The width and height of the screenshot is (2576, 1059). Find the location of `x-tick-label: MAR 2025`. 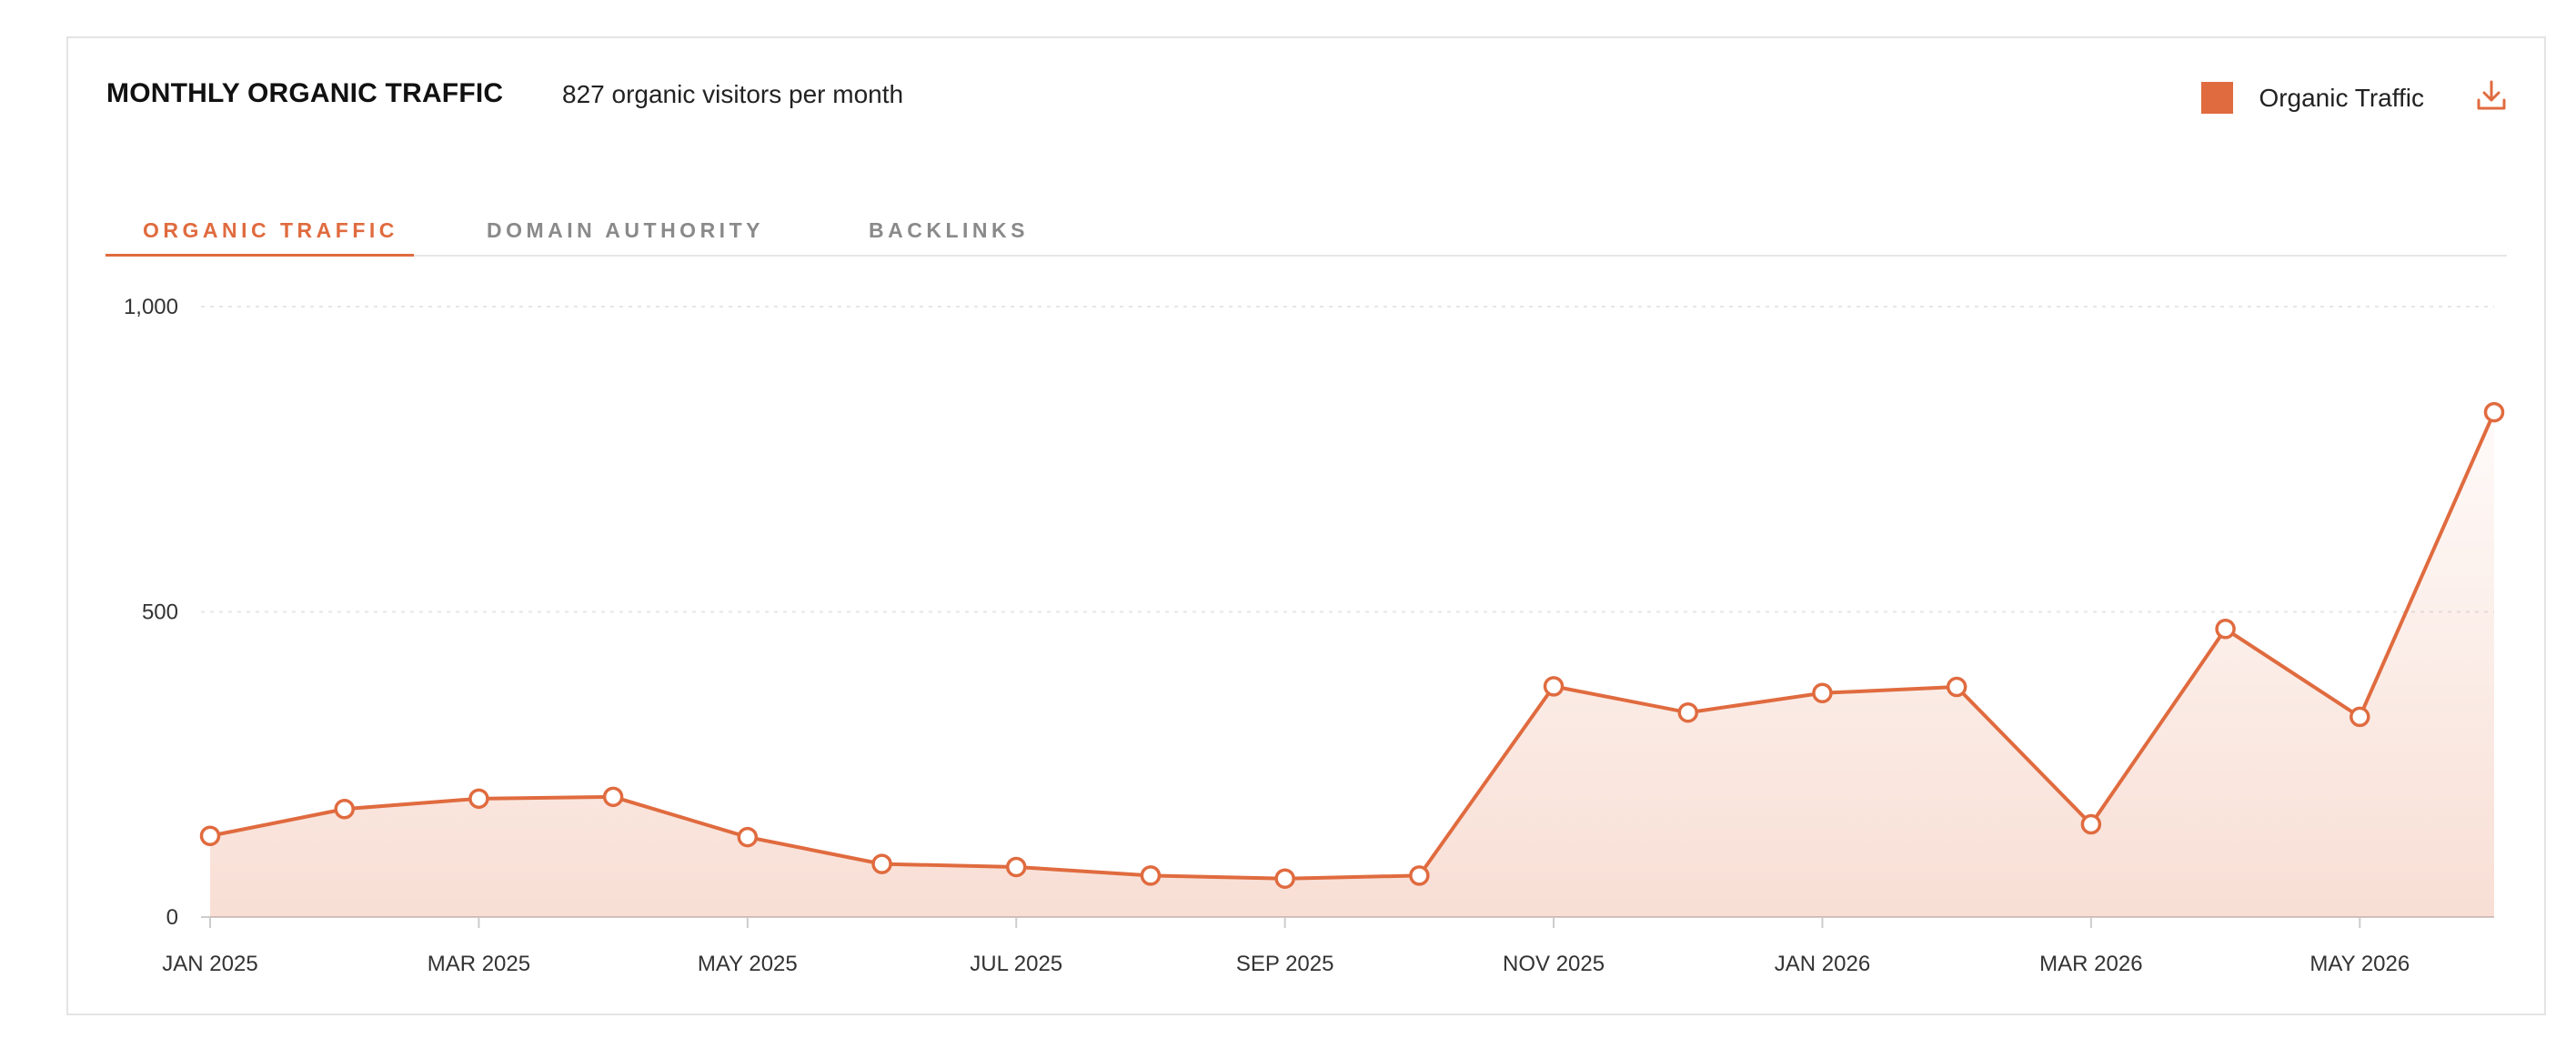

x-tick-label: MAR 2025 is located at coordinates (479, 964).